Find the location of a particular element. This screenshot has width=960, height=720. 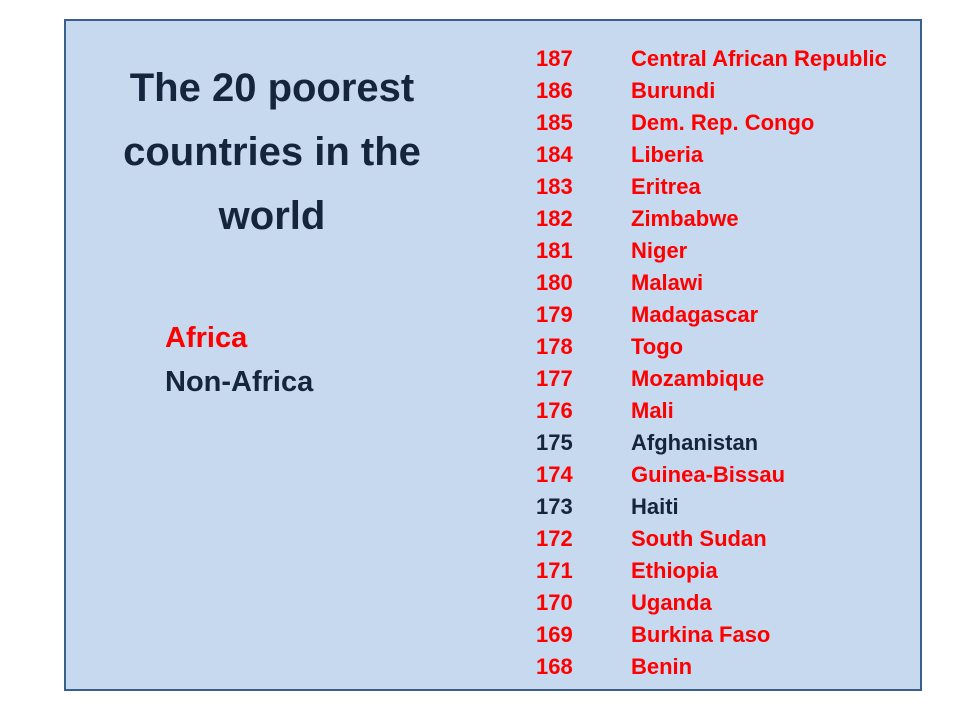

rank-number: 168 is located at coordinates (554, 666).